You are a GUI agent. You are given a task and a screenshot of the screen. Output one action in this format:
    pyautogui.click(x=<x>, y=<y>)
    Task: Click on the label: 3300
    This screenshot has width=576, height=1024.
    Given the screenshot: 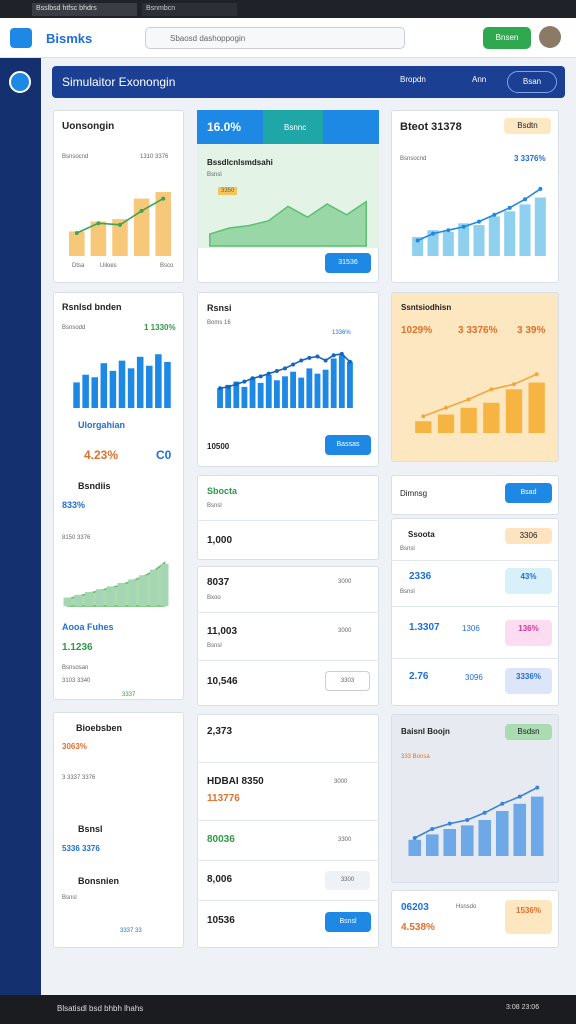 What is the action you would take?
    pyautogui.click(x=345, y=840)
    